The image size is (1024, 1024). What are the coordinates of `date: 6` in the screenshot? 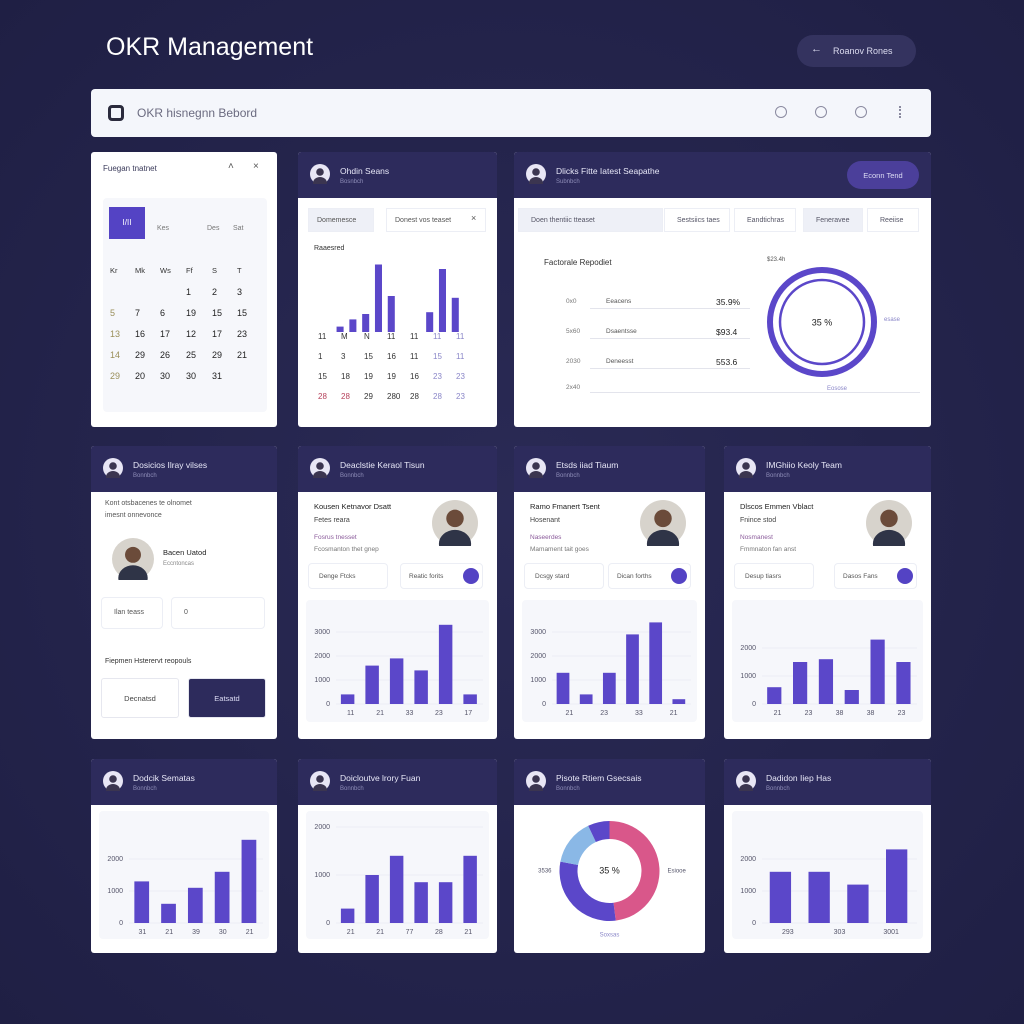 It's located at (163, 313).